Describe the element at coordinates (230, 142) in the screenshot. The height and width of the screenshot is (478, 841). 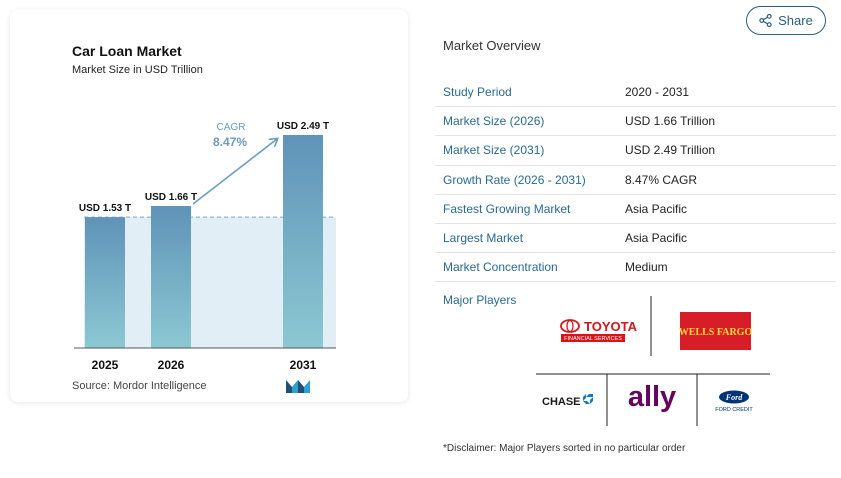
I see `cagr-value: 8.47%` at that location.